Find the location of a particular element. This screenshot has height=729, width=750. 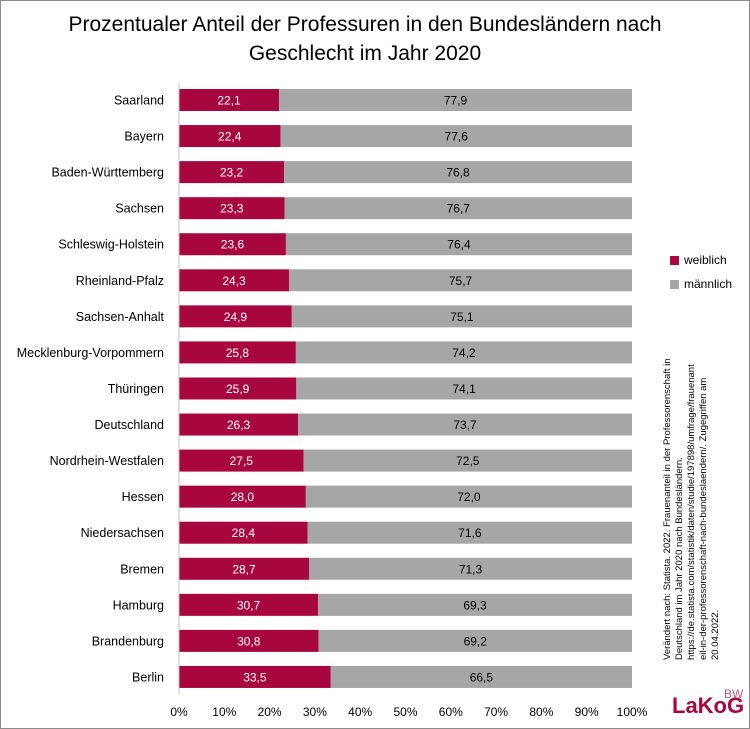

category-label: Saarland is located at coordinates (139, 101).